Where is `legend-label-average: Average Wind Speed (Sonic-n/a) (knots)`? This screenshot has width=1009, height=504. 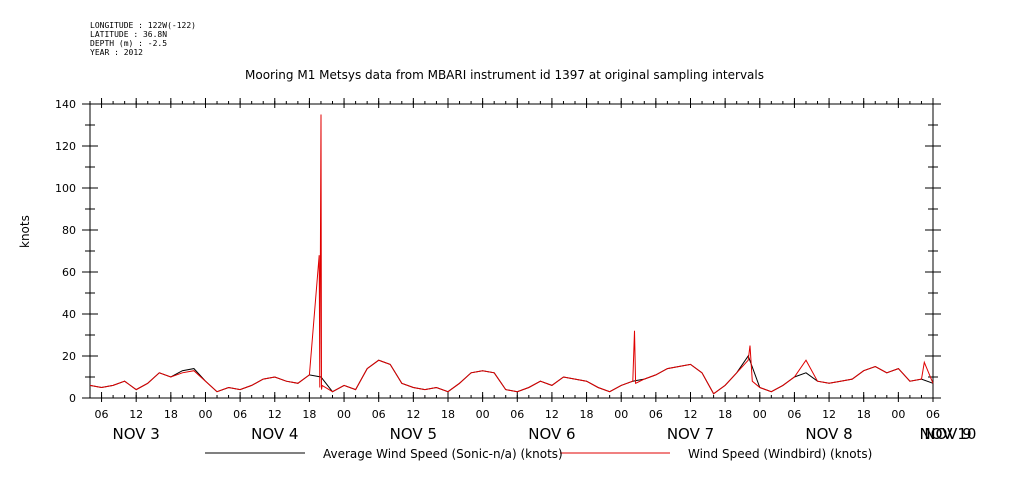 legend-label-average: Average Wind Speed (Sonic-n/a) (knots) is located at coordinates (443, 454).